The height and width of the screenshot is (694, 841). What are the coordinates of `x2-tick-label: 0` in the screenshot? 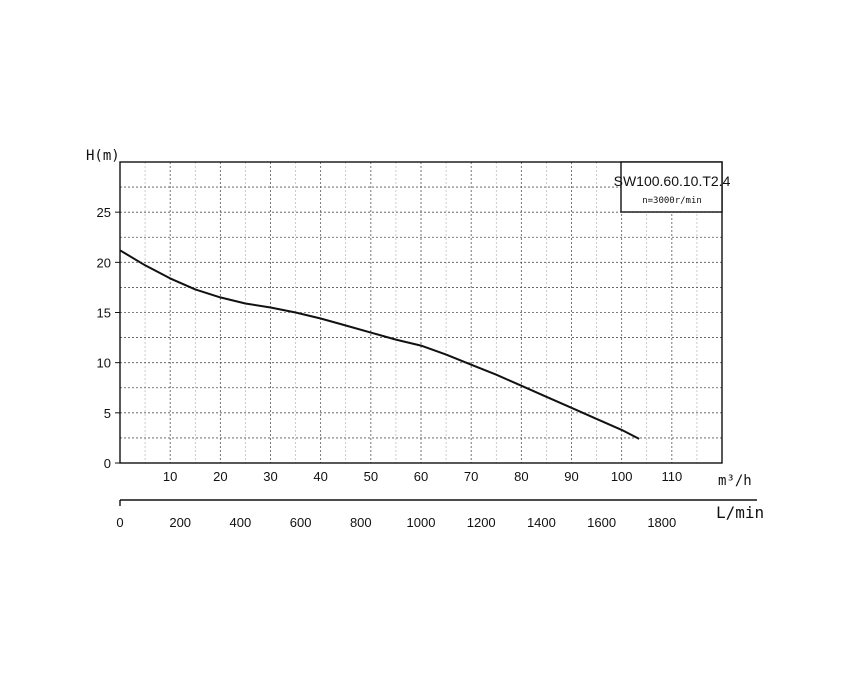 It's located at (119, 522).